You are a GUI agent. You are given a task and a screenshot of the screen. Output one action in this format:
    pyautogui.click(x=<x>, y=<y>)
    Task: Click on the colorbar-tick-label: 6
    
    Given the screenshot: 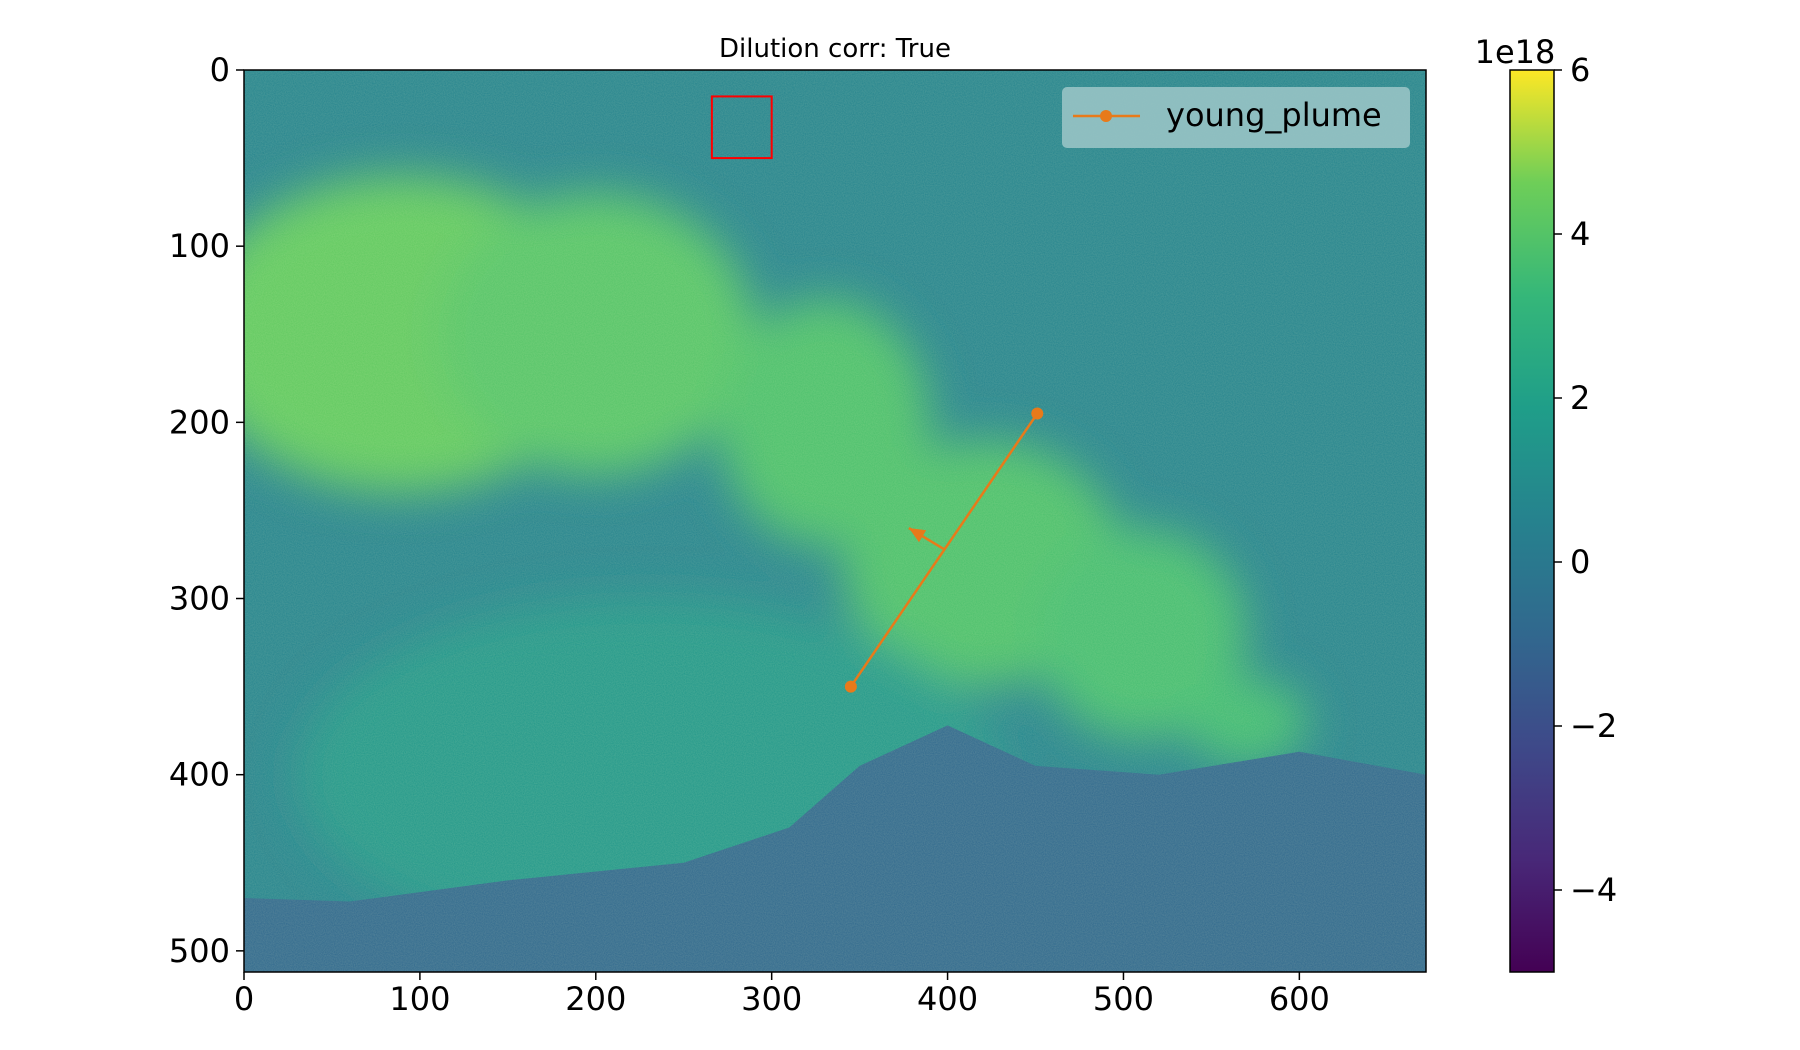 What is the action you would take?
    pyautogui.click(x=1580, y=70)
    